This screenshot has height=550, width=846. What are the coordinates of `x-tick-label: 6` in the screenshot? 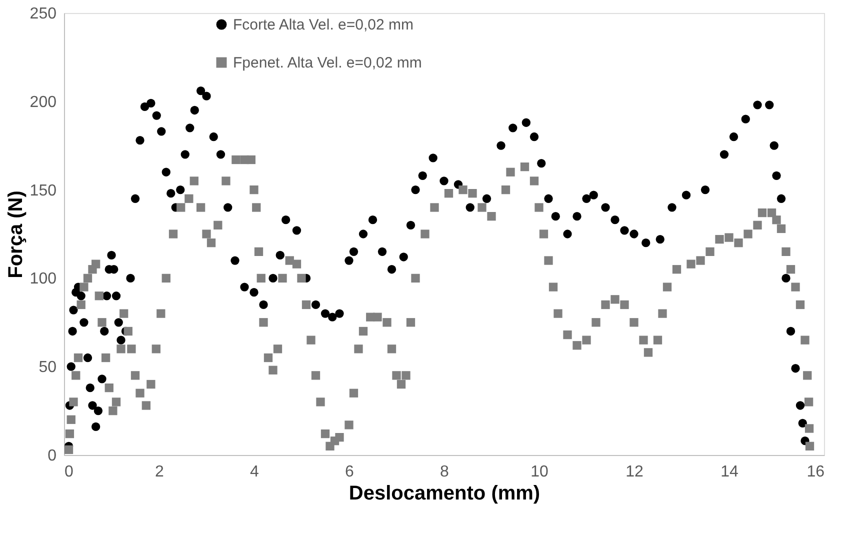 It's located at (349, 472).